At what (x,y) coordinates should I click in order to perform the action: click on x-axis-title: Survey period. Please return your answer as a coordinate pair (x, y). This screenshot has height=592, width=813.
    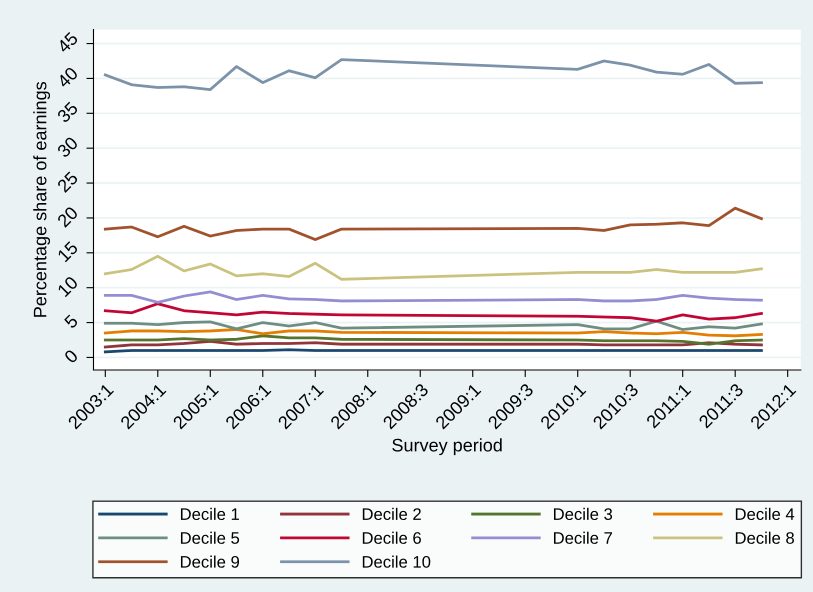
    Looking at the image, I should click on (447, 447).